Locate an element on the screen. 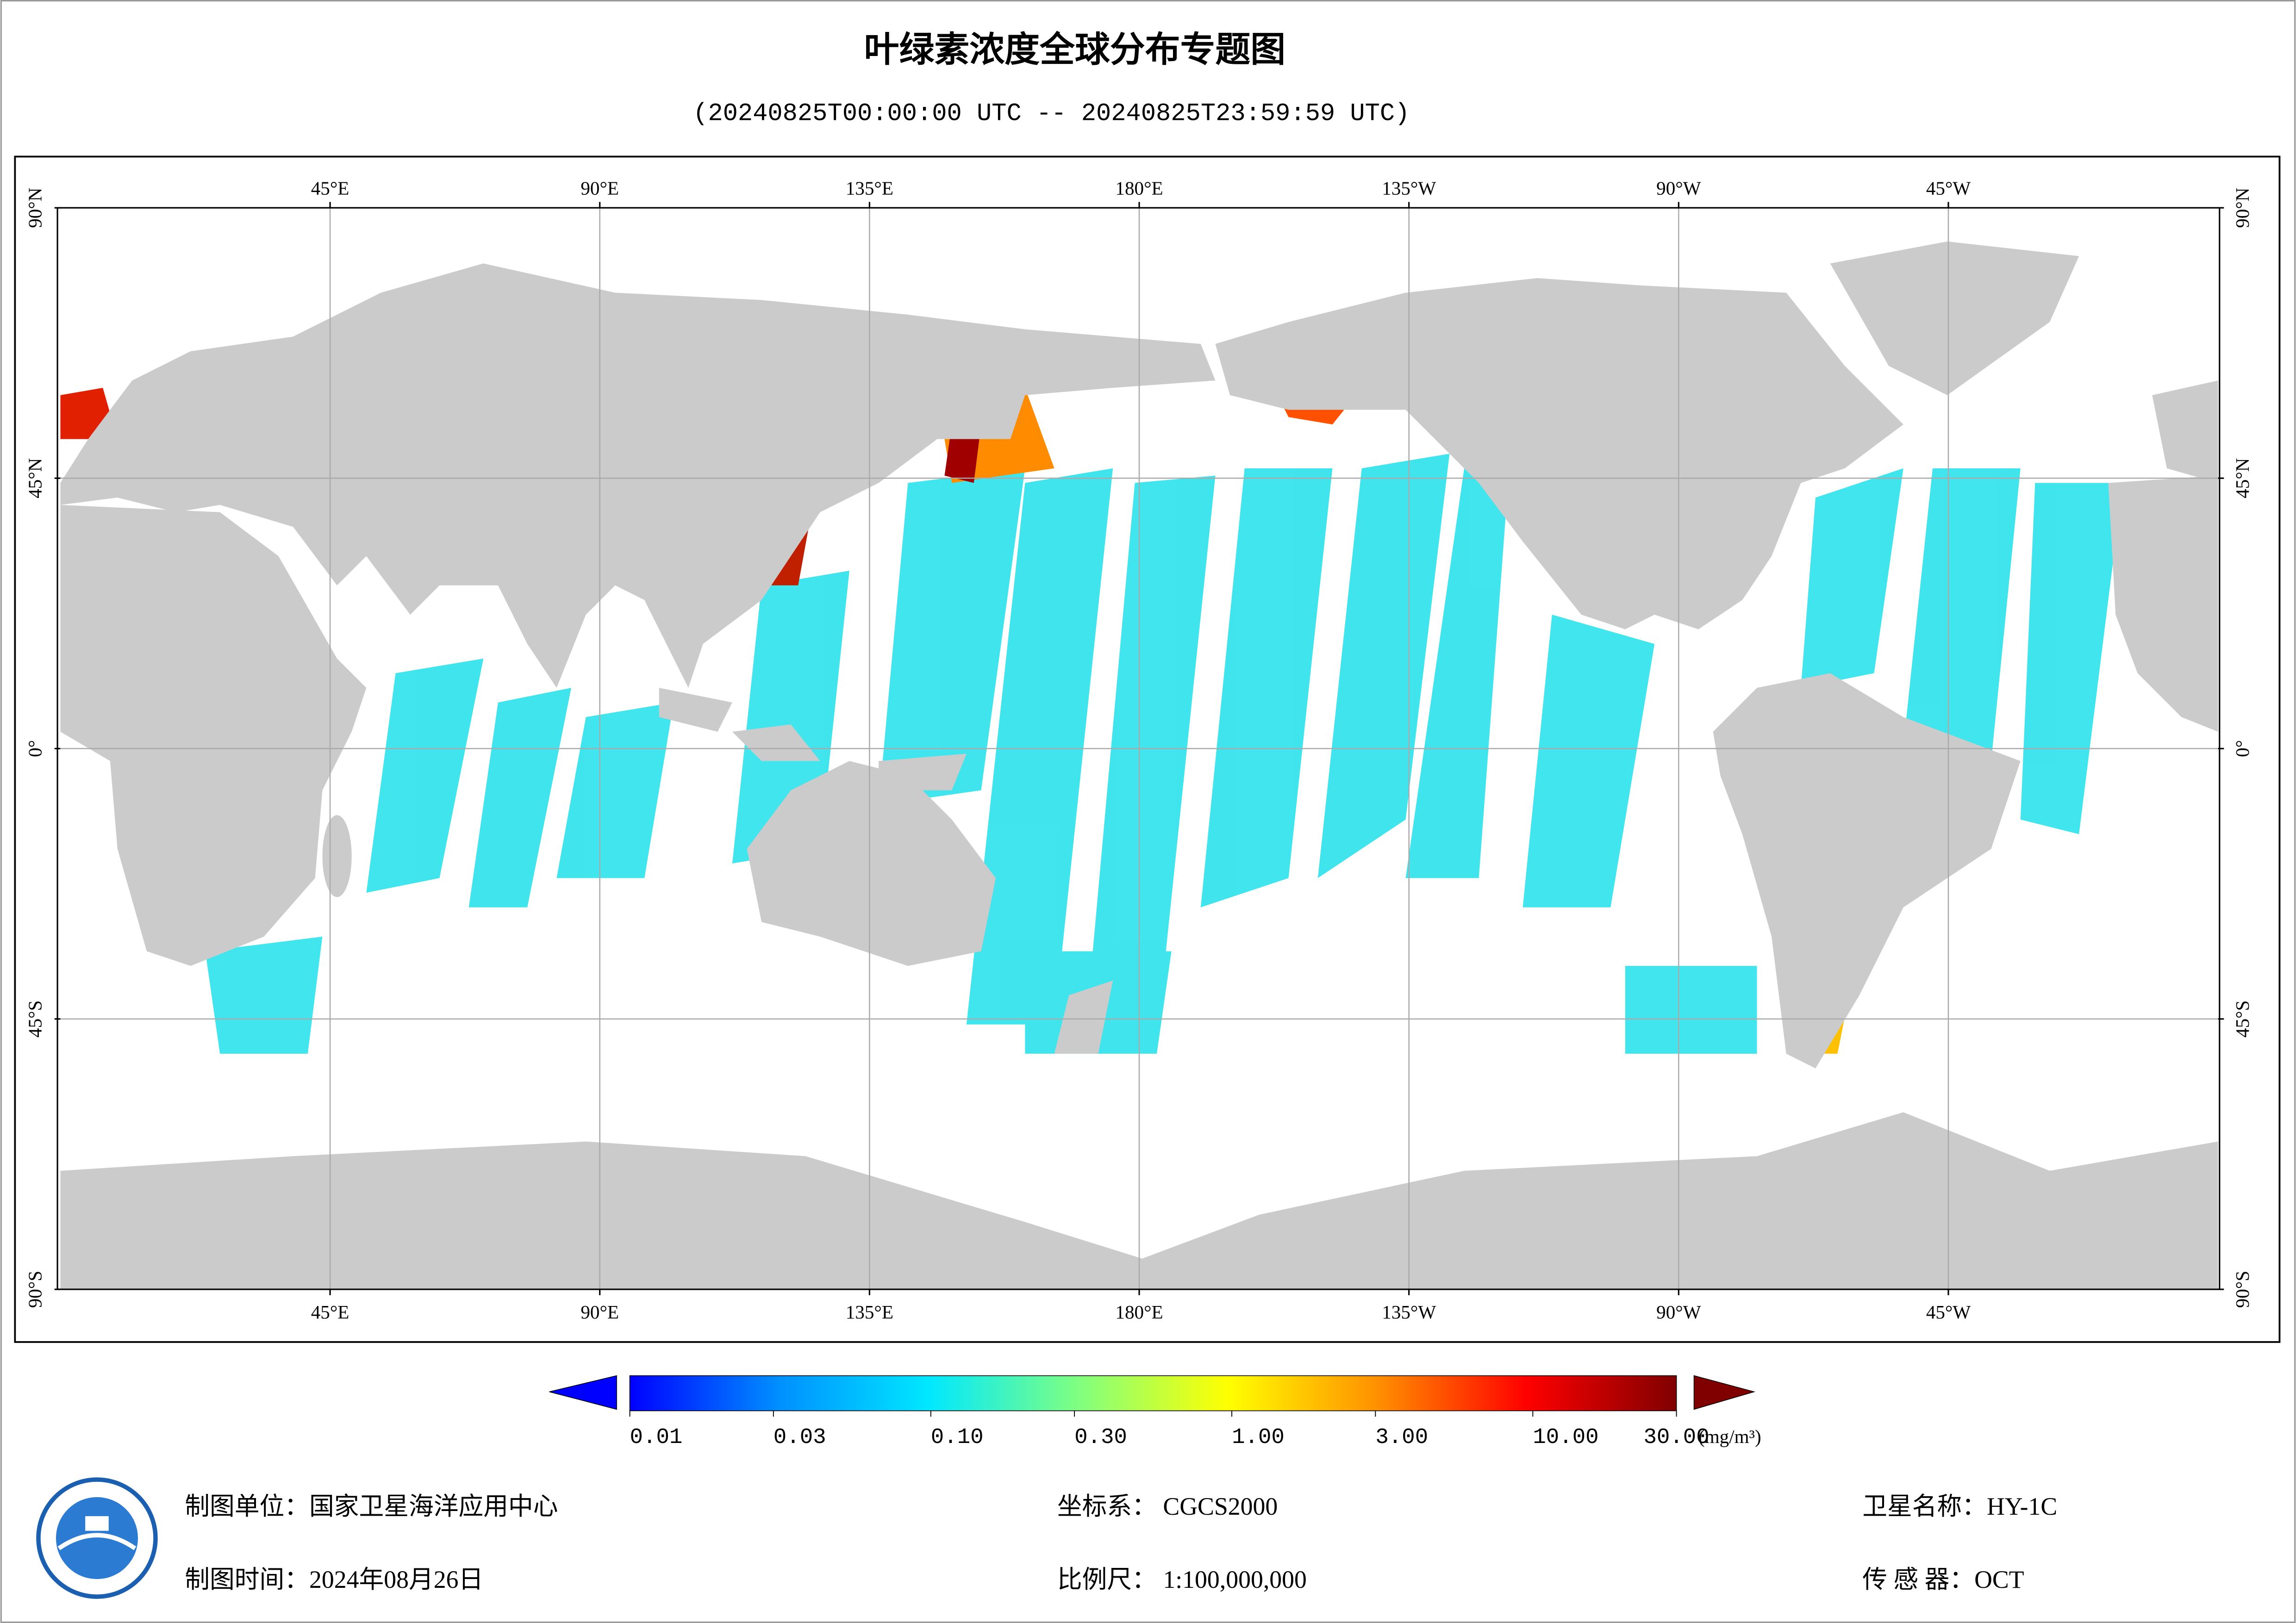 This screenshot has width=2296, height=1623. colorbar-tick-label: 0.03 is located at coordinates (800, 1437).